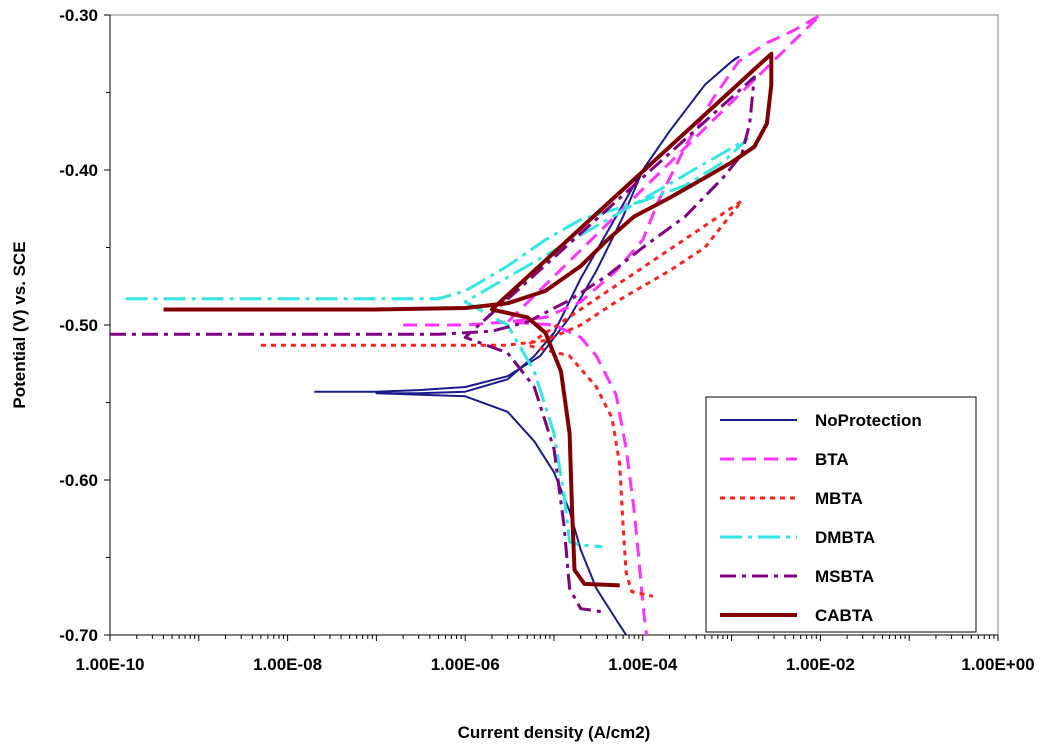 The image size is (1047, 746). Describe the element at coordinates (844, 576) in the screenshot. I see `legend-label-msbta: MSBTA` at that location.